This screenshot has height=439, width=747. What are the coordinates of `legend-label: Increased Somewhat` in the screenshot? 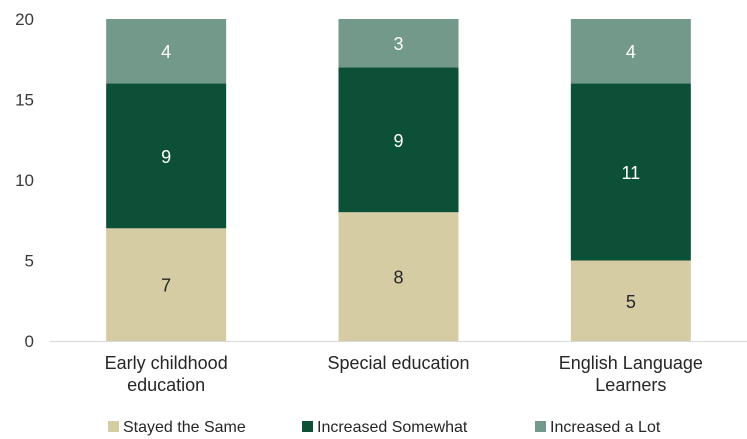 It's located at (392, 427).